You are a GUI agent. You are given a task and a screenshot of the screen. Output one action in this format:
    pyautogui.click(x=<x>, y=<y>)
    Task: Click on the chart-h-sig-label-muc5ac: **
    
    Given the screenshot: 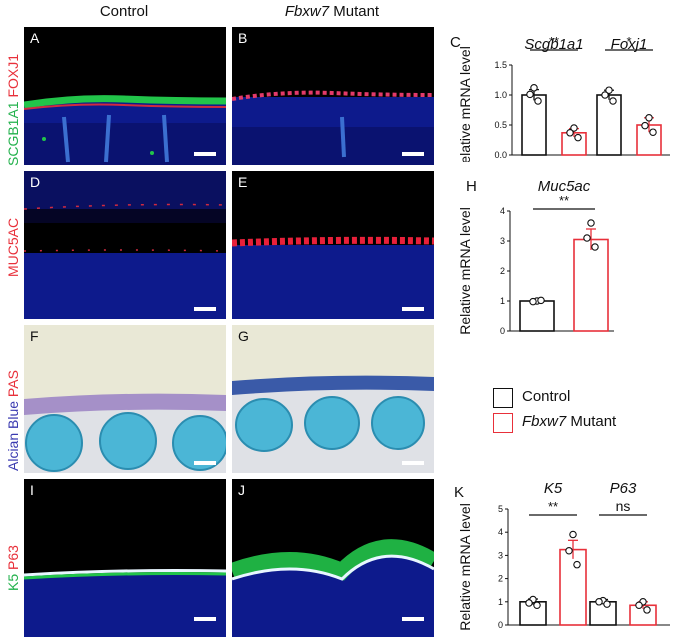 What is the action you would take?
    pyautogui.click(x=564, y=200)
    